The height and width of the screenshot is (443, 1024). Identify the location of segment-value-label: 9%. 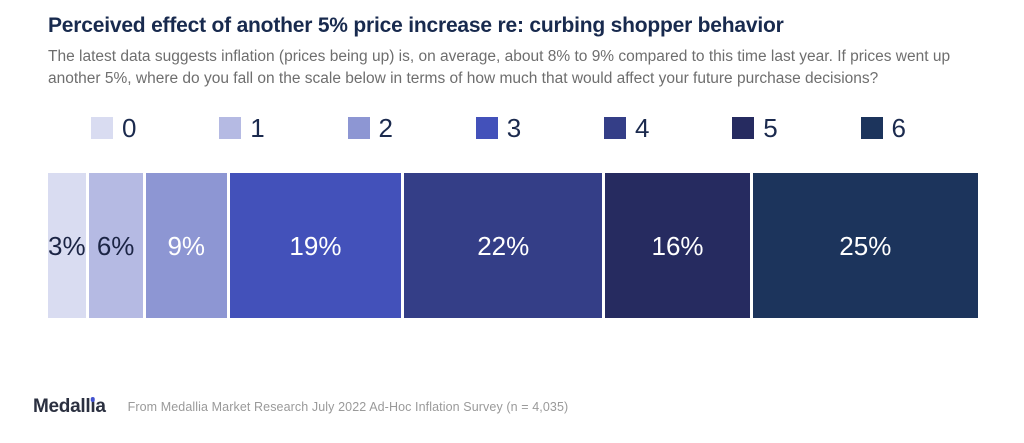
(186, 245).